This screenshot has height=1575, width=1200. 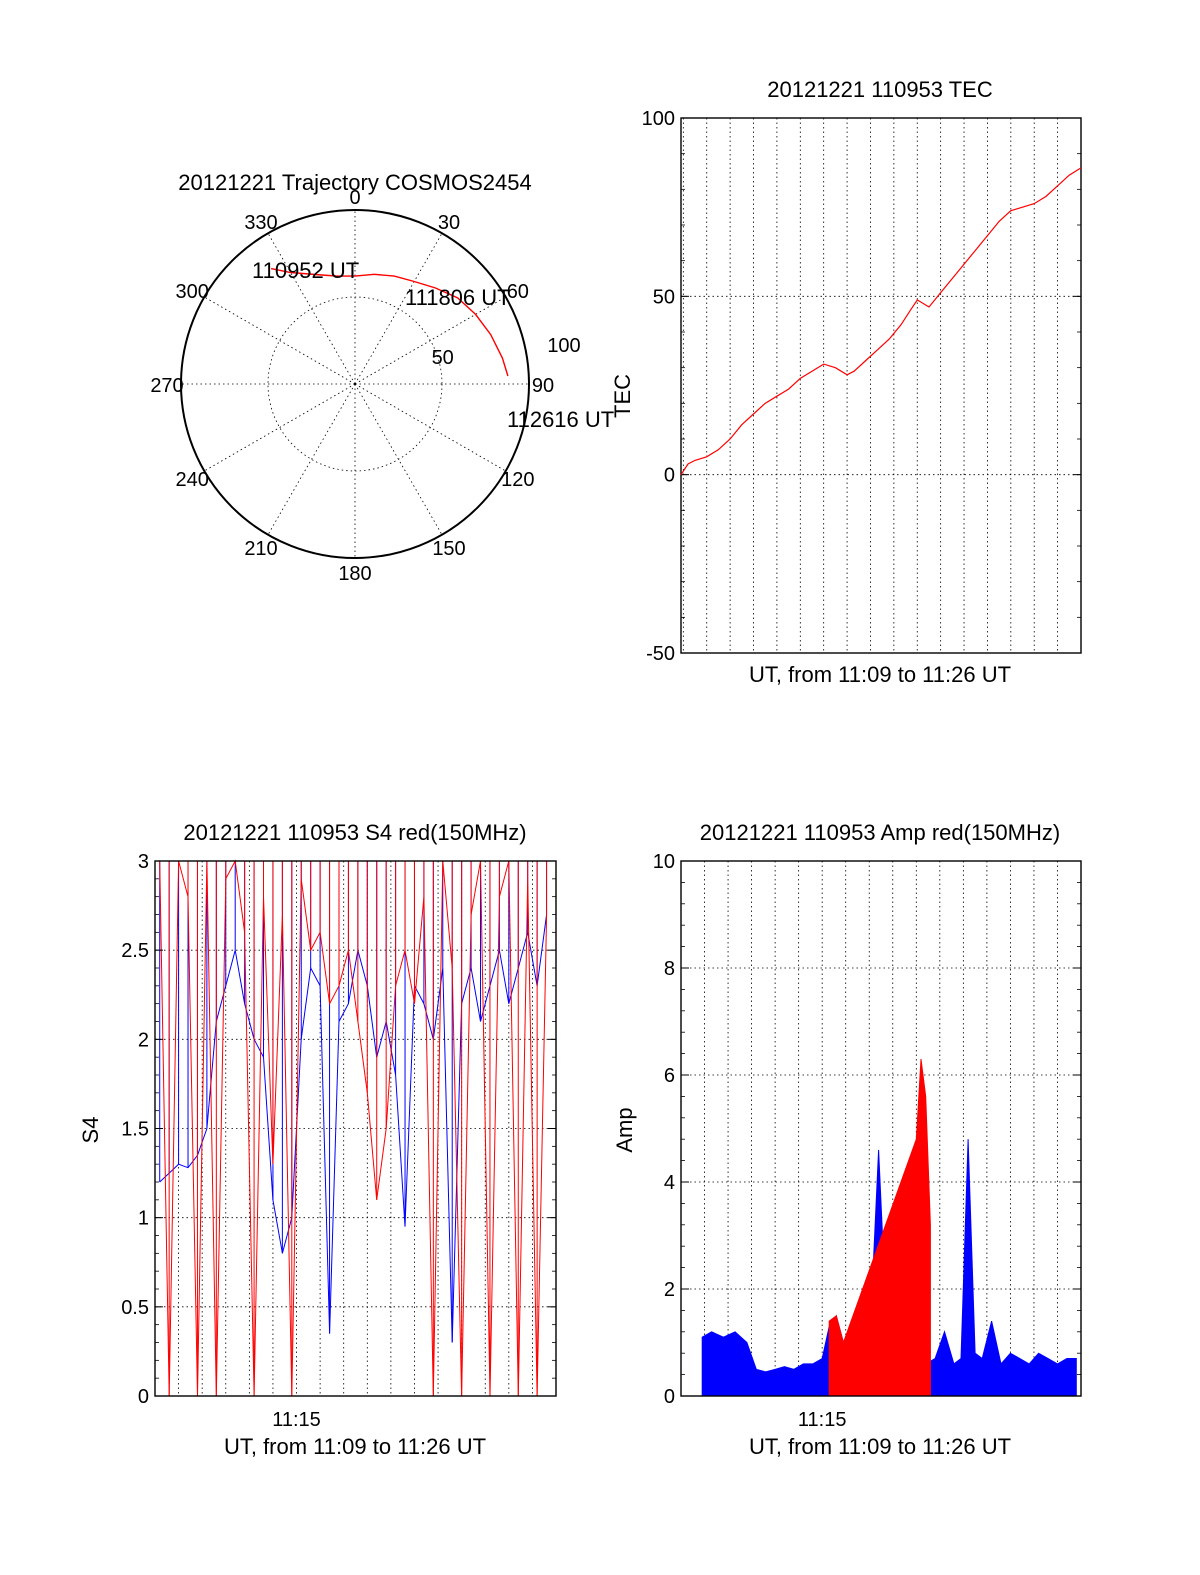 What do you see at coordinates (354, 182) in the screenshot?
I see `polar-title: 20121221 Trajectory COSMOS2454` at bounding box center [354, 182].